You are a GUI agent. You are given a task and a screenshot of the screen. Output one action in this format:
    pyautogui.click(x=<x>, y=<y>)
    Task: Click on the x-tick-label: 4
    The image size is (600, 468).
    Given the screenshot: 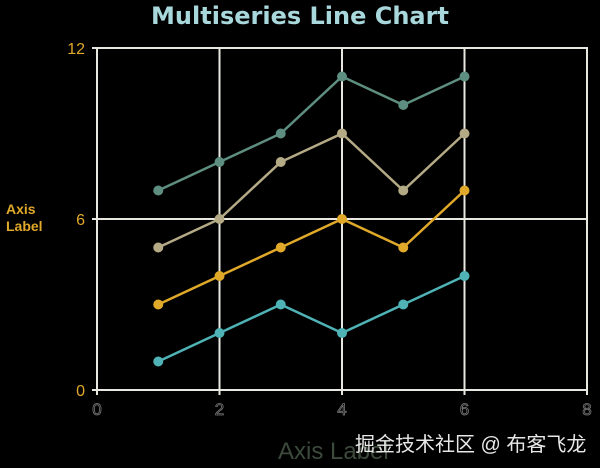 What is the action you would take?
    pyautogui.click(x=341, y=409)
    